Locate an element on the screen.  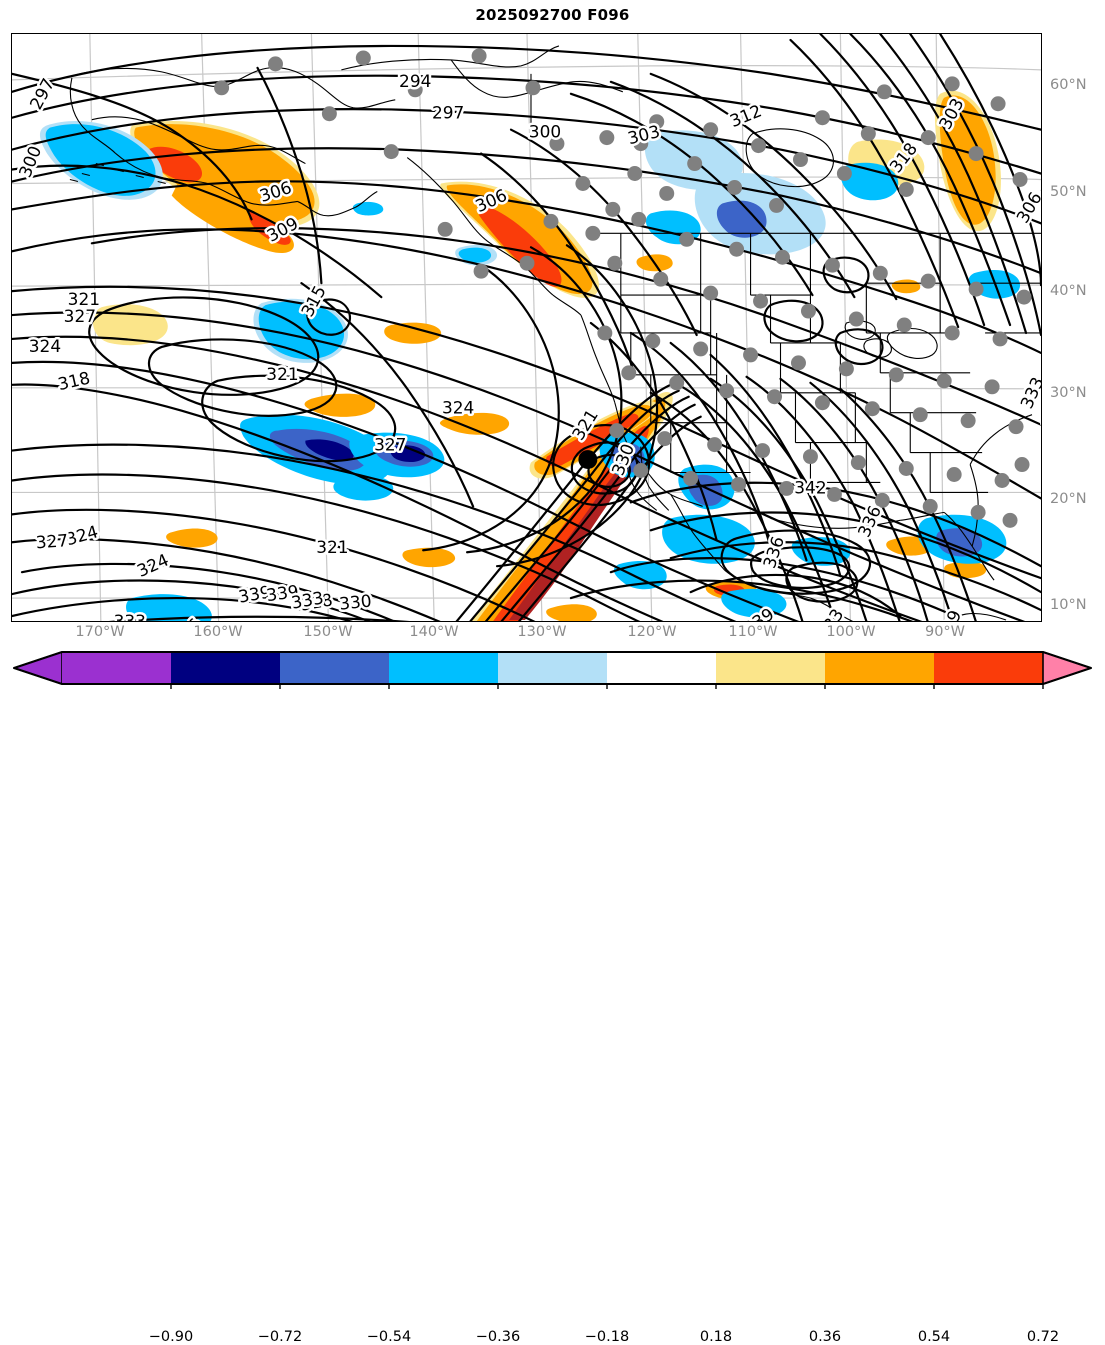
storm-center-marker is located at coordinates (588, 460).